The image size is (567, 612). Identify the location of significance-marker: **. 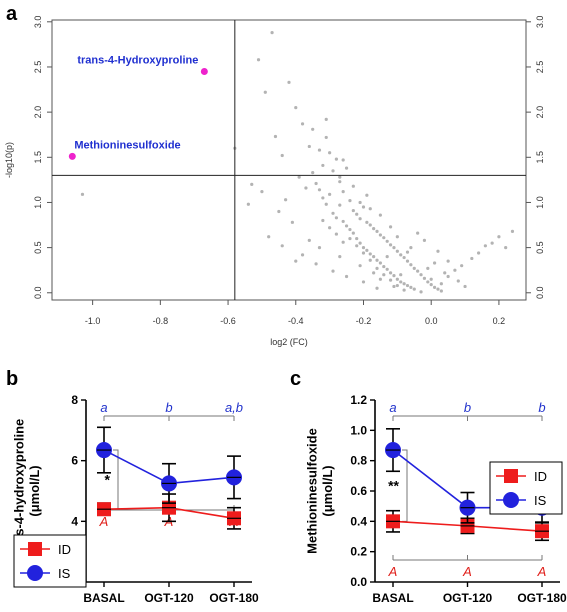
(393, 486).